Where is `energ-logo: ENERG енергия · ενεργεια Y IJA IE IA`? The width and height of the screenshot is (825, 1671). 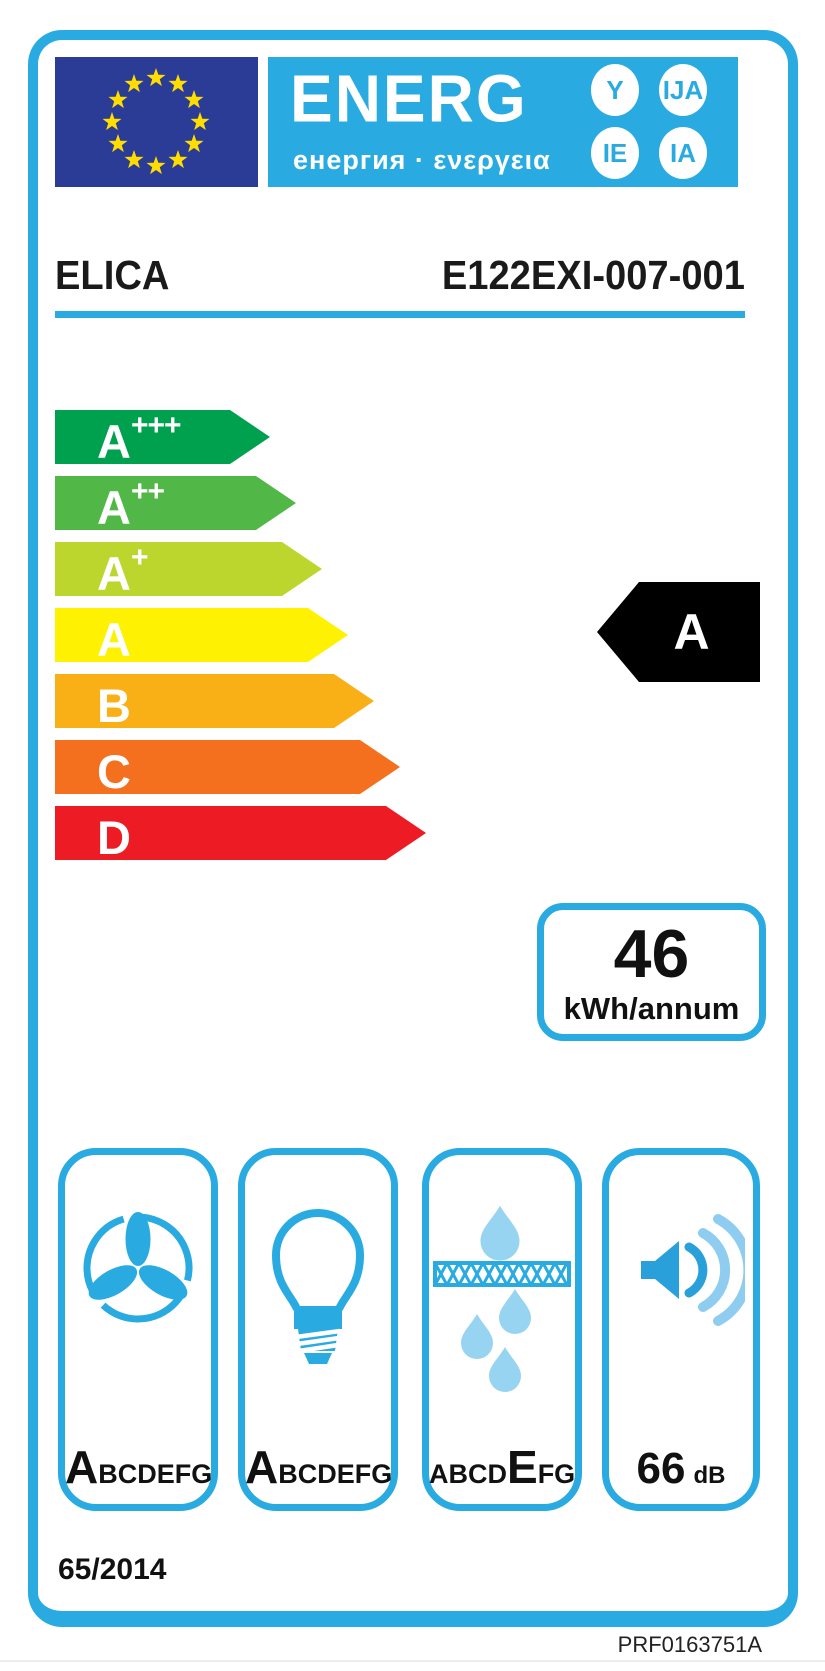 energ-logo: ENERG енергия · ενεργεια Y IJA IE IA is located at coordinates (503, 122).